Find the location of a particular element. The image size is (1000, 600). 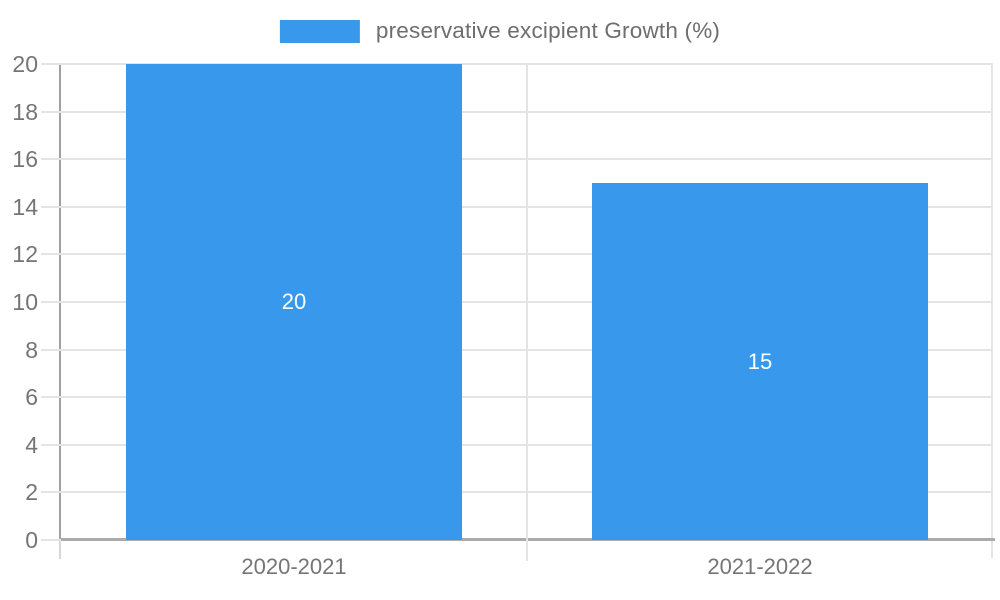

bar-value-label: 20 is located at coordinates (294, 301).